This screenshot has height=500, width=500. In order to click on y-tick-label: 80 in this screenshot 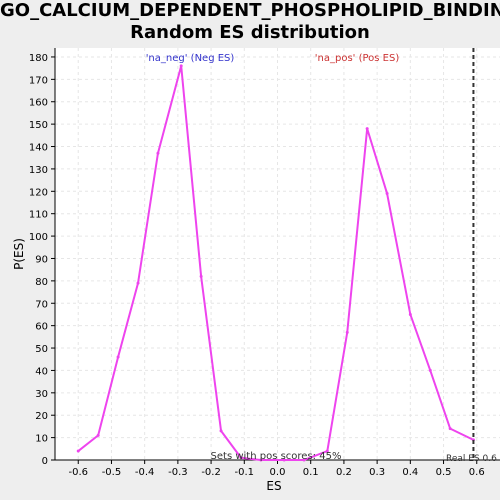, I will do `click(41, 282)`.